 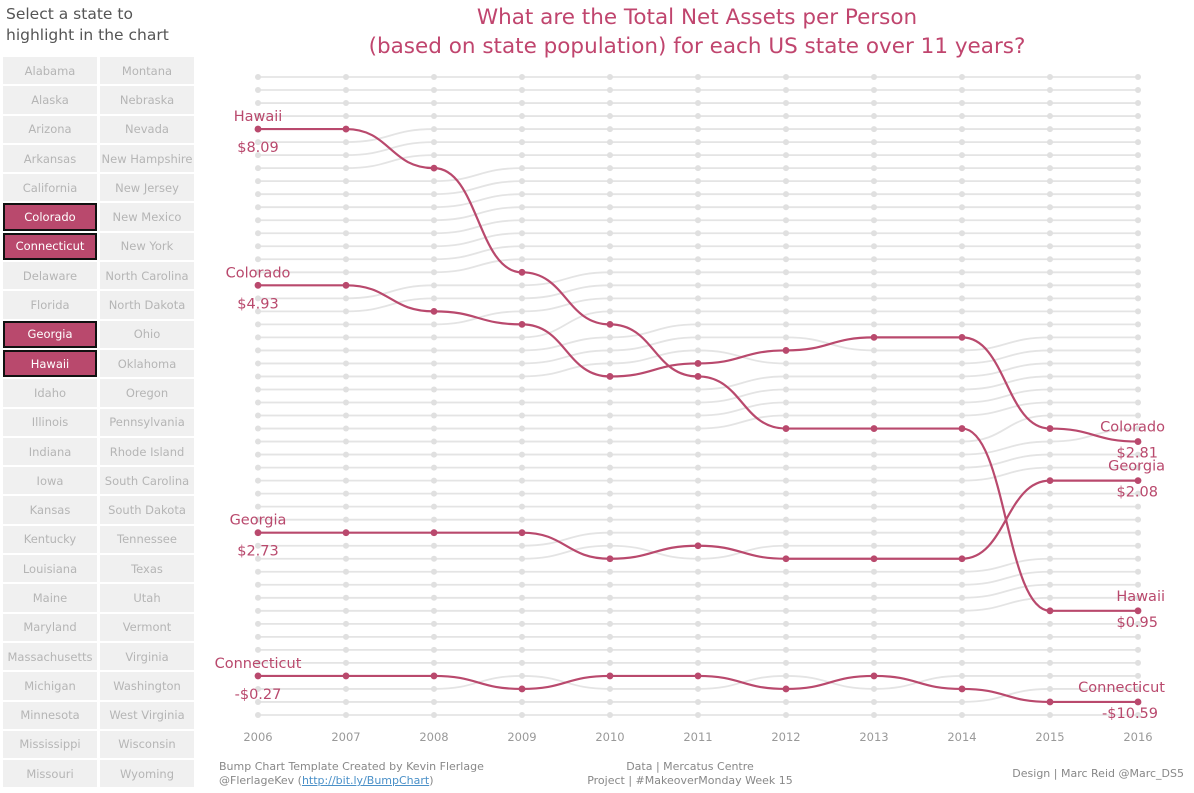 I want to click on sidebar-prompt: Select a state to highlight in the chart, so click(x=87, y=25).